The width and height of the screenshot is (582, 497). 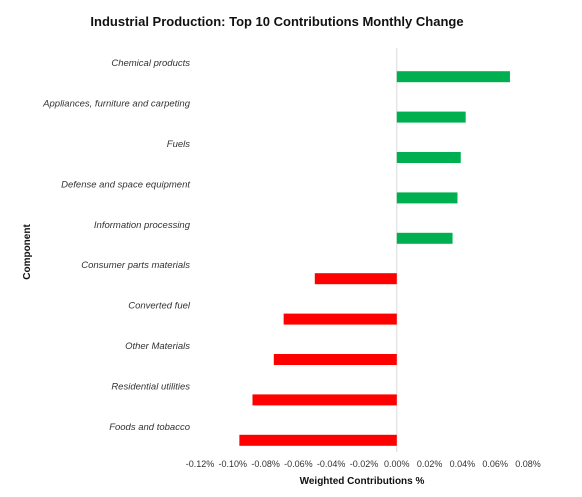 What do you see at coordinates (265, 464) in the screenshot?
I see `x-tick-label: -0.08%` at bounding box center [265, 464].